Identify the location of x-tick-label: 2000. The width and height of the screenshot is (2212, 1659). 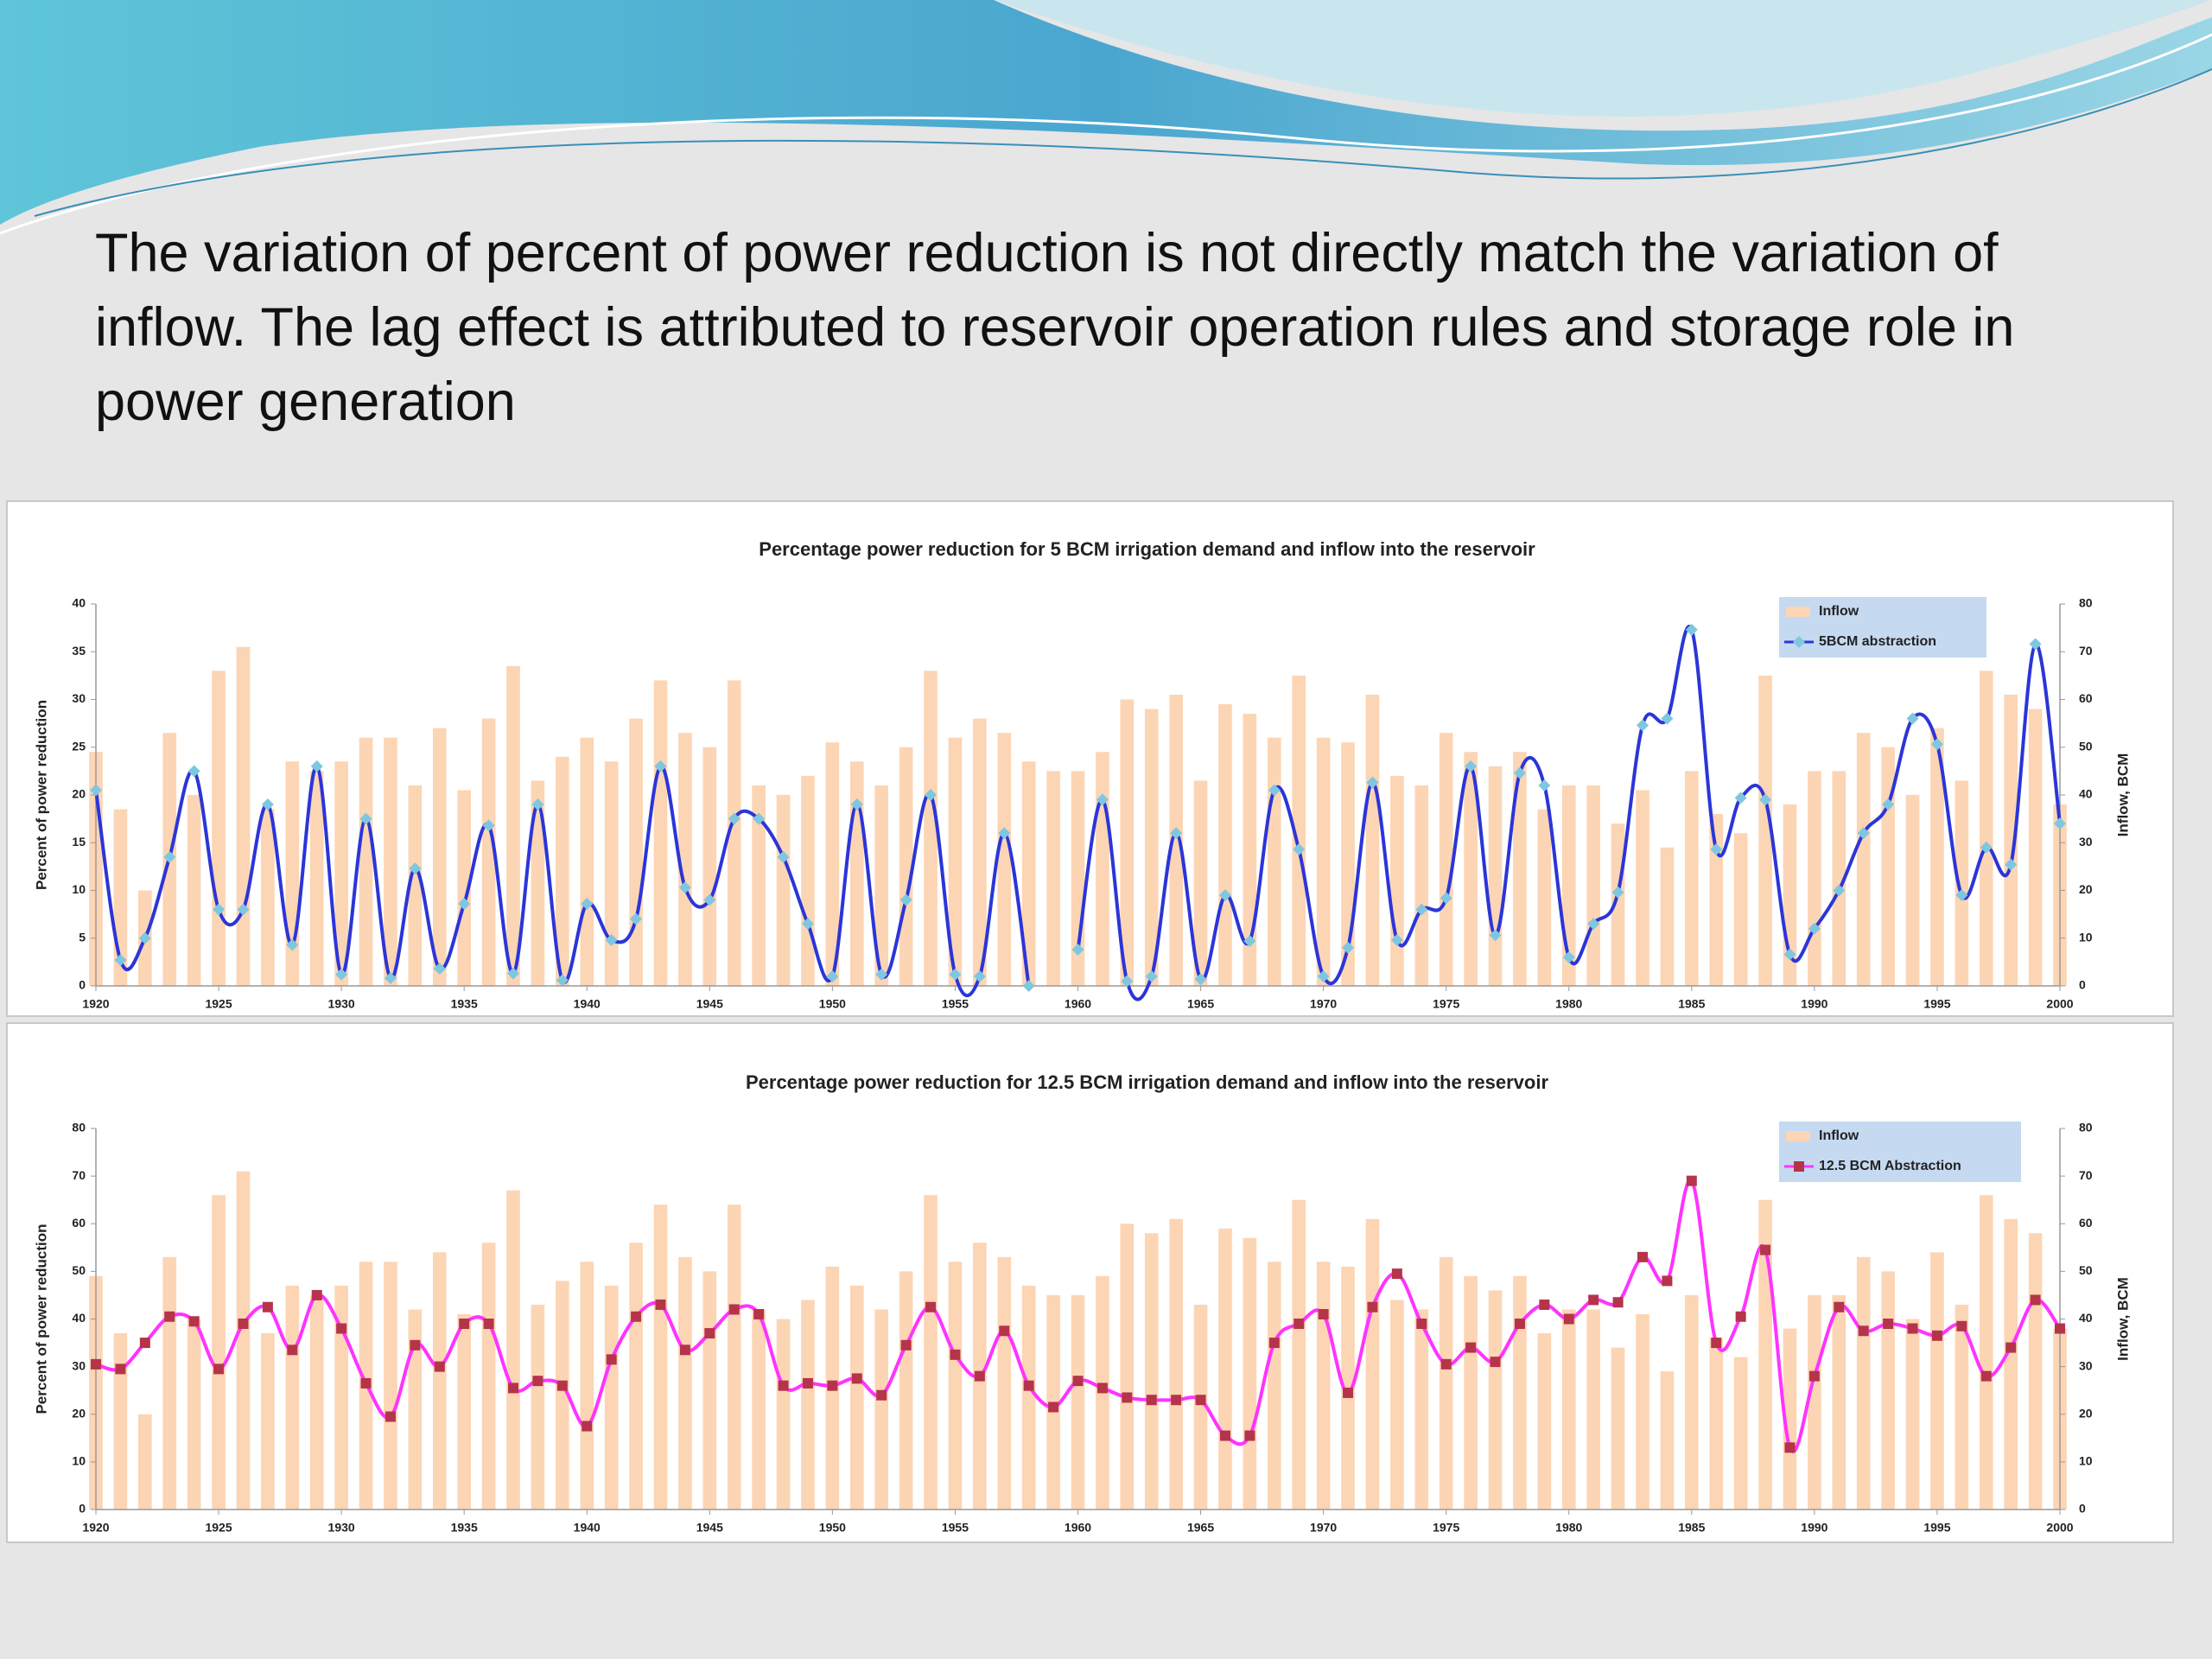
(2059, 1528).